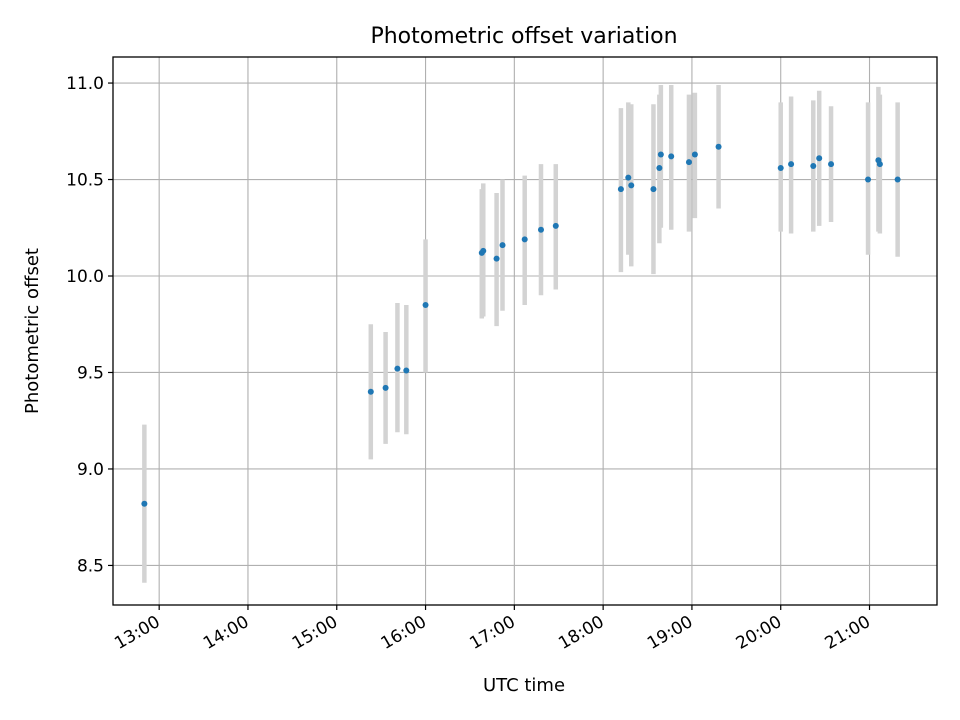  Describe the element at coordinates (90, 470) in the screenshot. I see `y-tick-label: 9.0` at that location.